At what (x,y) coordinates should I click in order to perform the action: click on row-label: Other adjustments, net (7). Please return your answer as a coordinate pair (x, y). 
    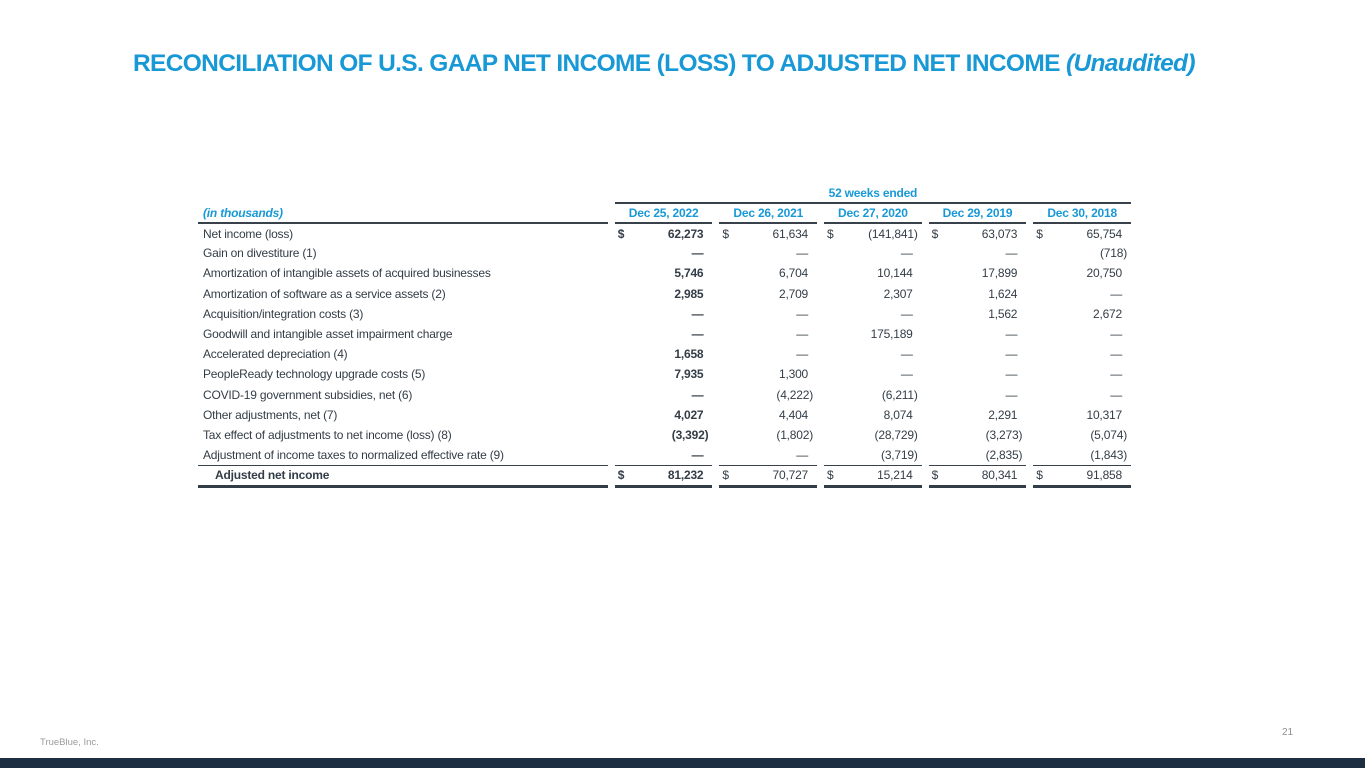
    Looking at the image, I should click on (270, 414).